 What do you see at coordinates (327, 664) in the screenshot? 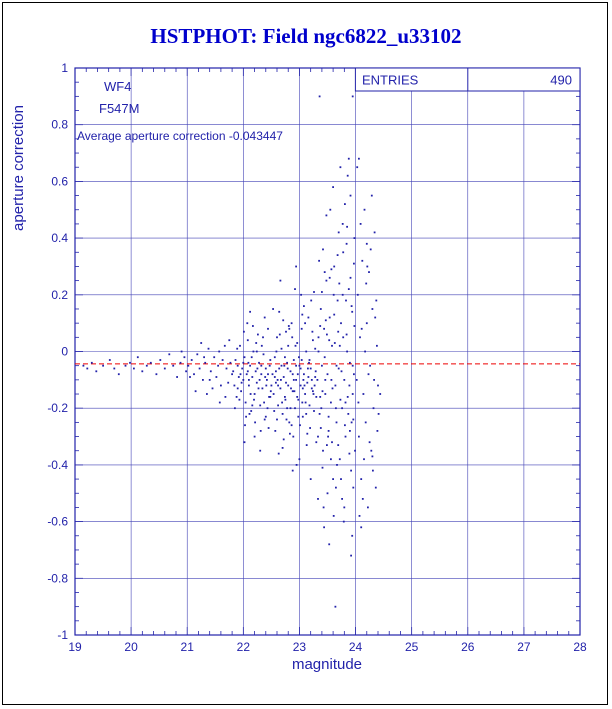
I see `x-axis-label: magnitude` at bounding box center [327, 664].